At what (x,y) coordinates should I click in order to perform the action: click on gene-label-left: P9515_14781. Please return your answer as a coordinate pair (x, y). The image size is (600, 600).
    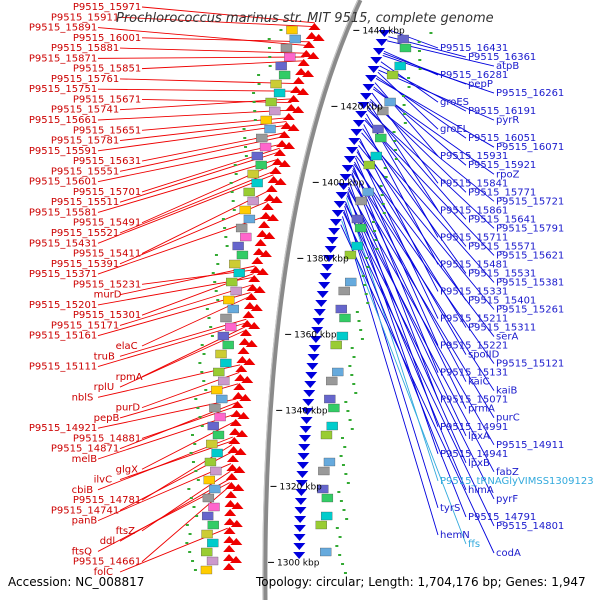
    Looking at the image, I should click on (107, 500).